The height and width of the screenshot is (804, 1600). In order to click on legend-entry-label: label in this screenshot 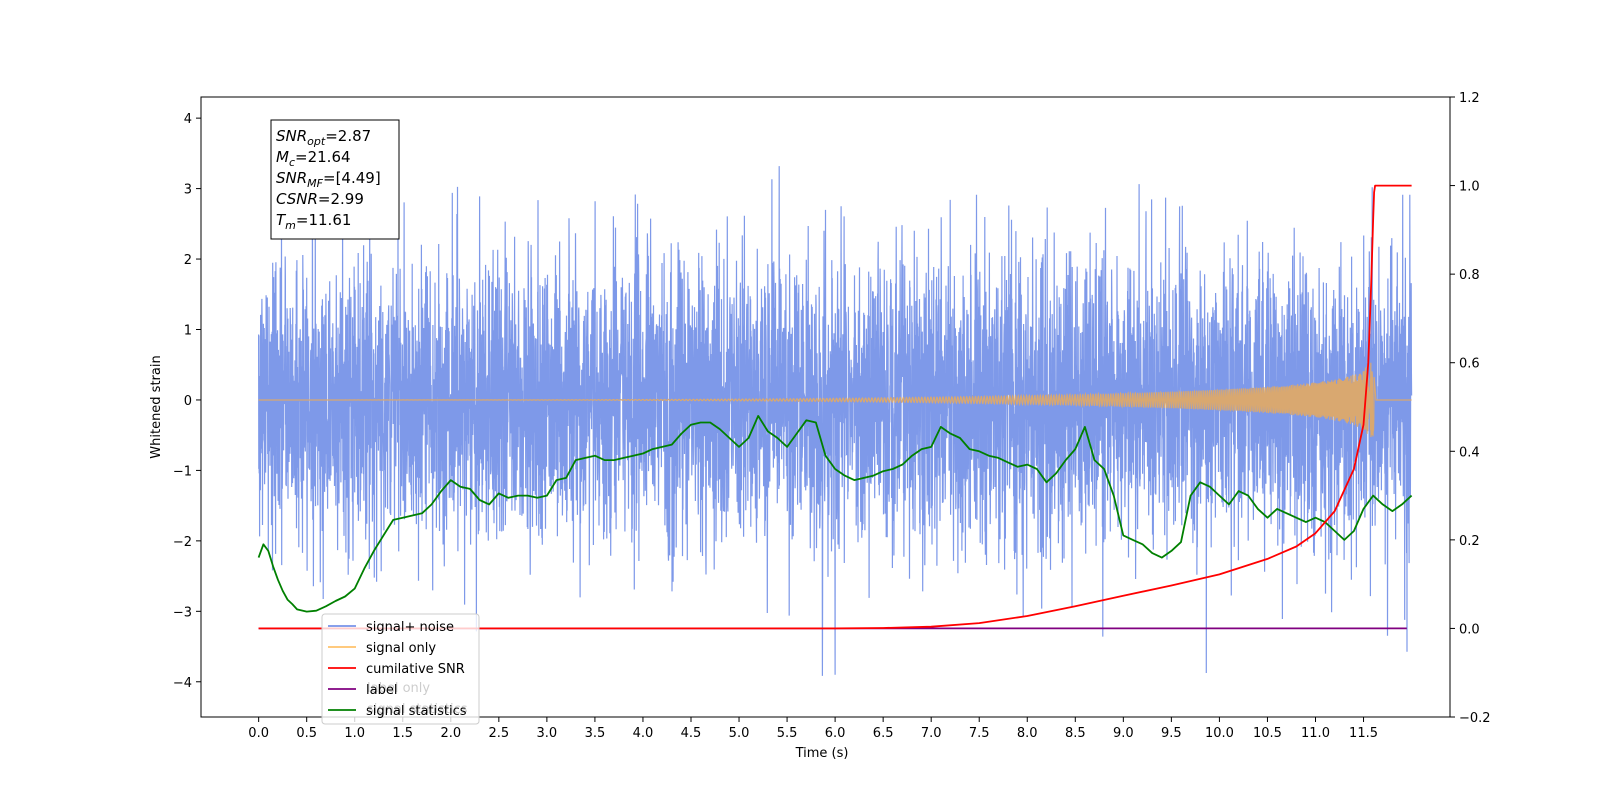, I will do `click(381, 690)`.